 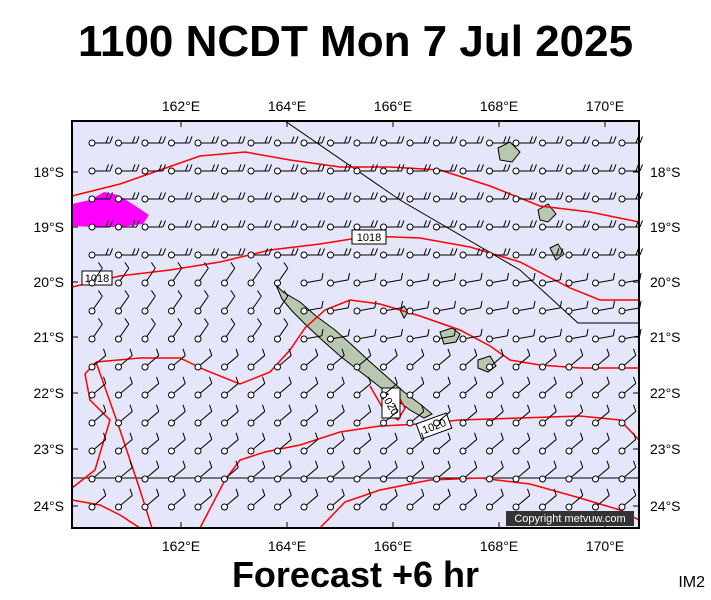 What do you see at coordinates (665, 282) in the screenshot?
I see `lat-label-right: 20°S` at bounding box center [665, 282].